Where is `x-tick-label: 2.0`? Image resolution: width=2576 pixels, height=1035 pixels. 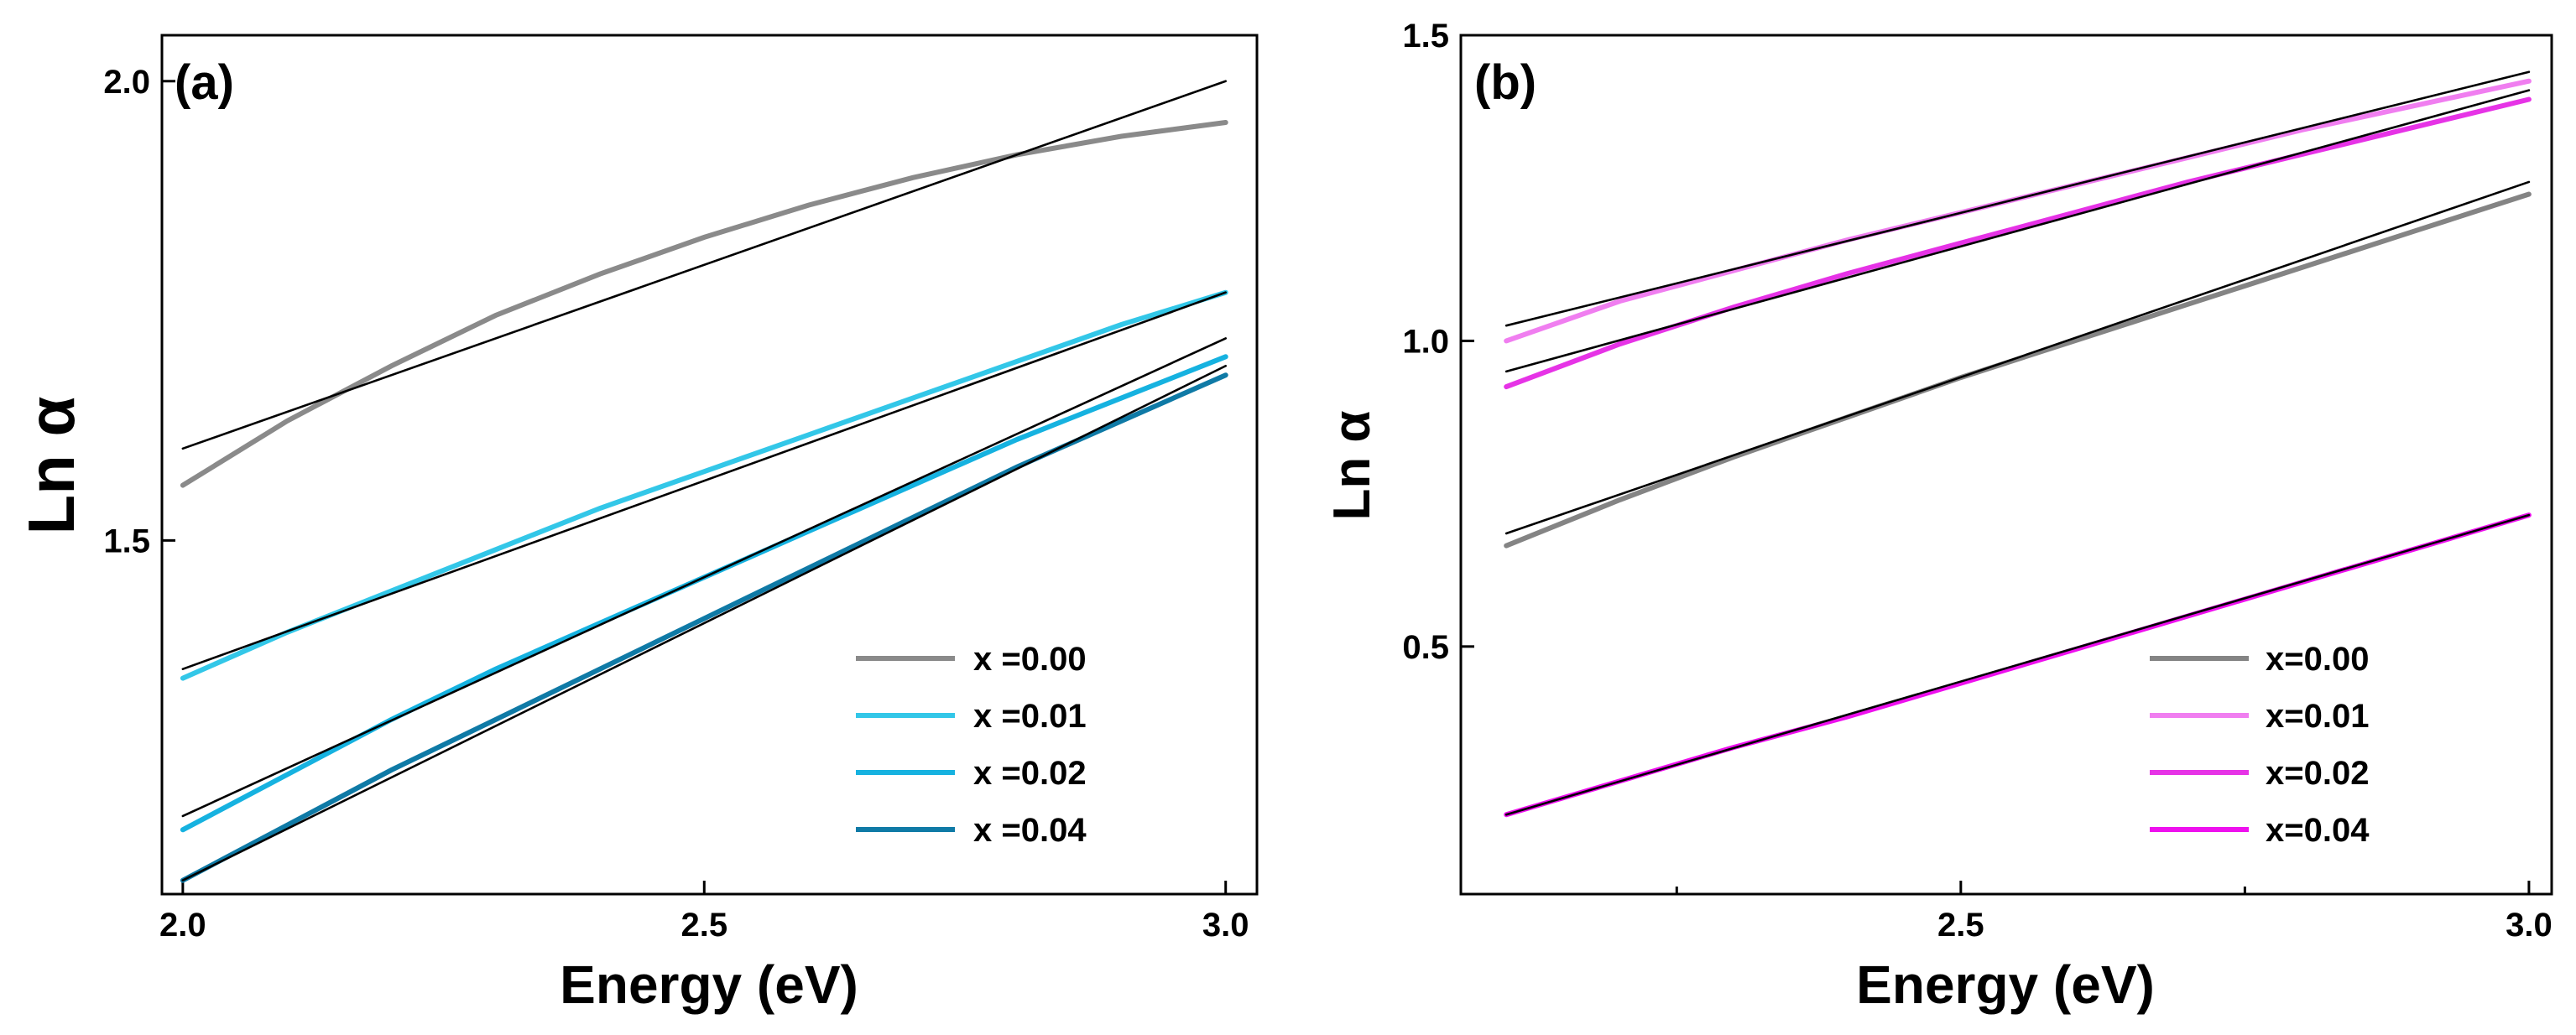 x-tick-label: 2.0 is located at coordinates (182, 925).